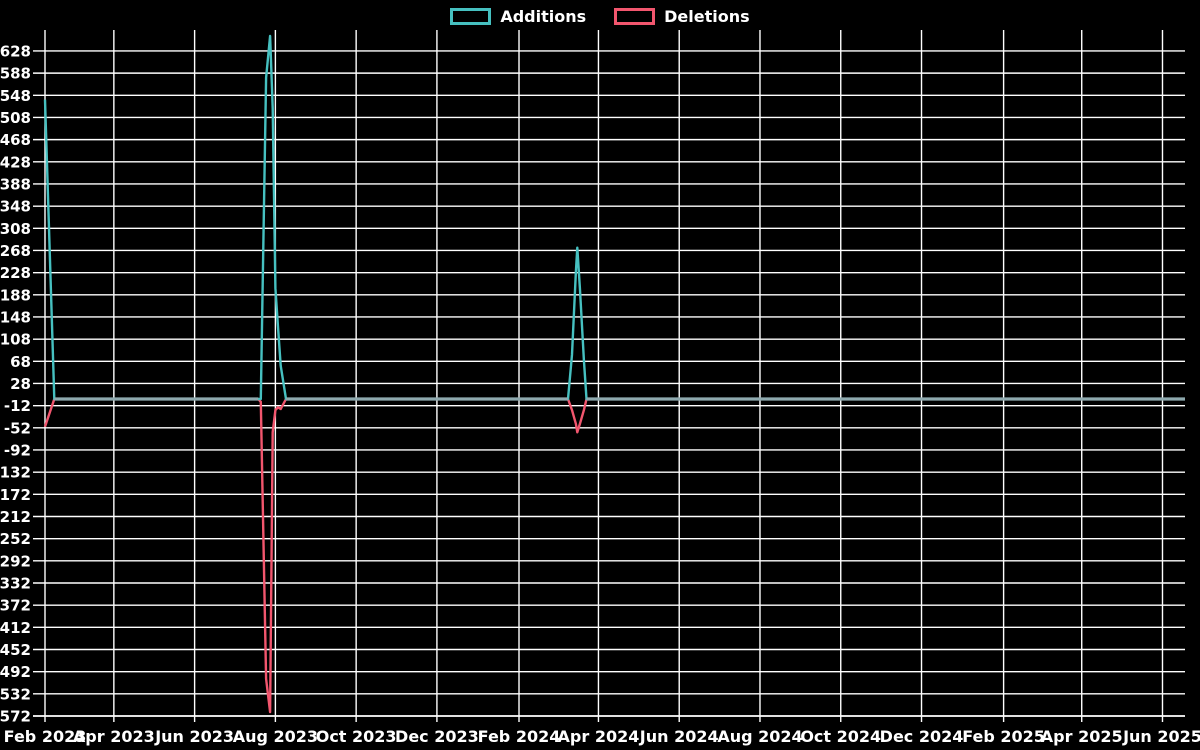  Describe the element at coordinates (114, 736) in the screenshot. I see `x-tick-label: Apr 2023` at that location.